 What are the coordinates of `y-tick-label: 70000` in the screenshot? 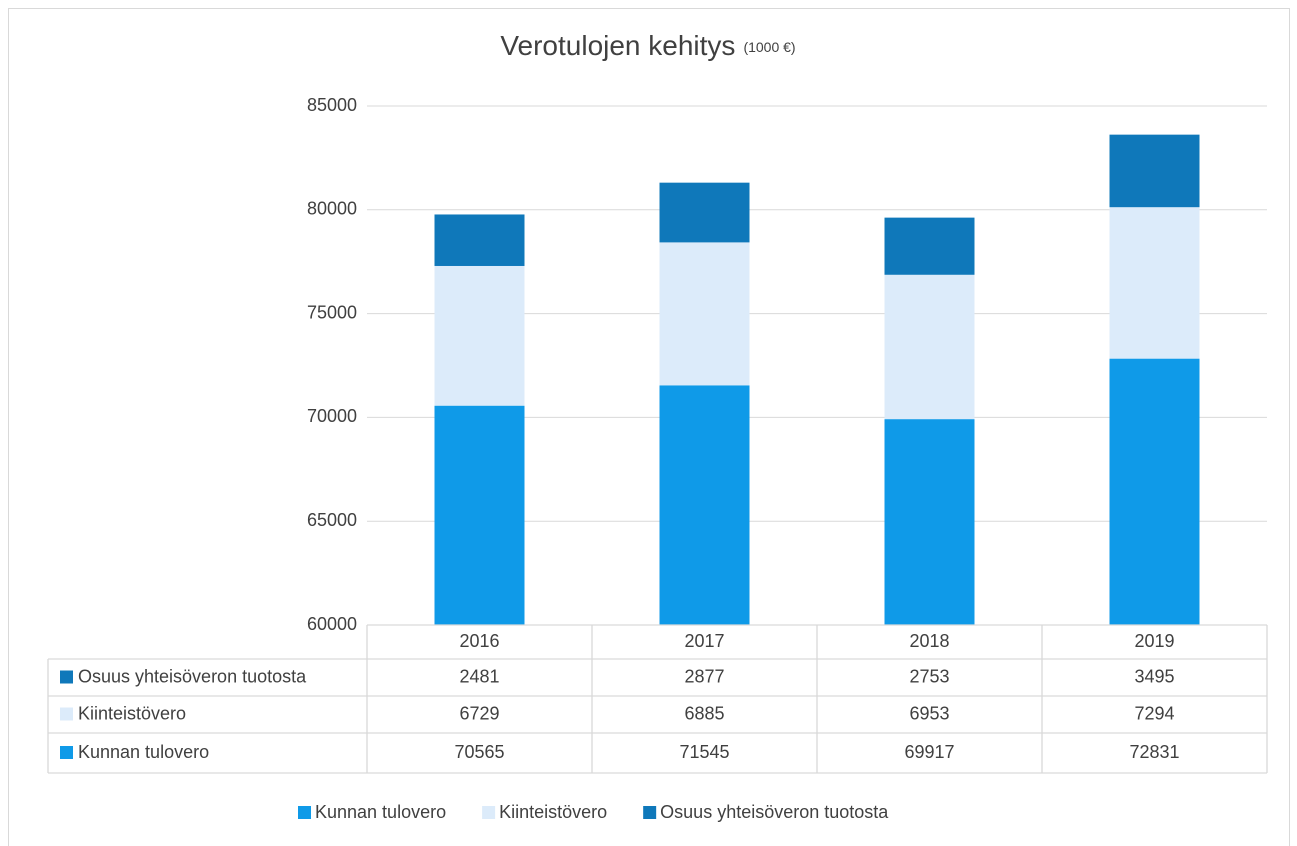 It's located at (332, 416).